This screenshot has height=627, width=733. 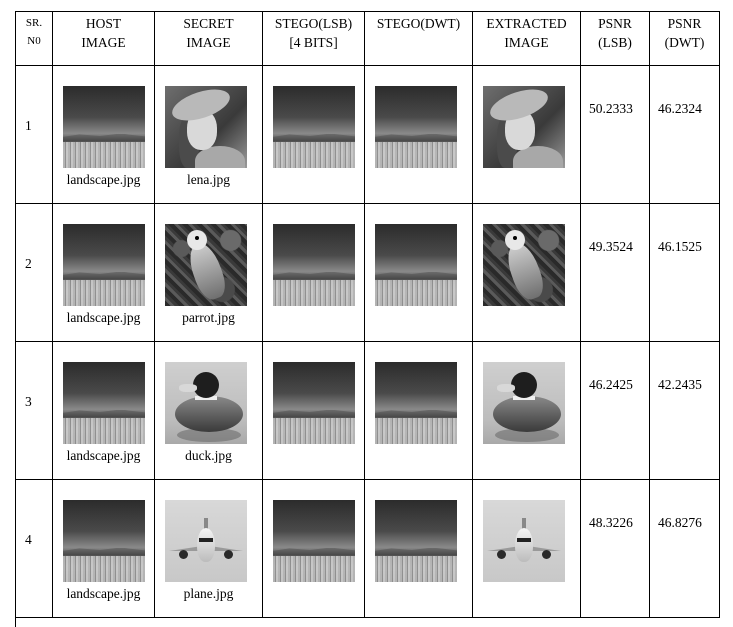 What do you see at coordinates (208, 317) in the screenshot?
I see `secret-caption: parrot.jpg` at bounding box center [208, 317].